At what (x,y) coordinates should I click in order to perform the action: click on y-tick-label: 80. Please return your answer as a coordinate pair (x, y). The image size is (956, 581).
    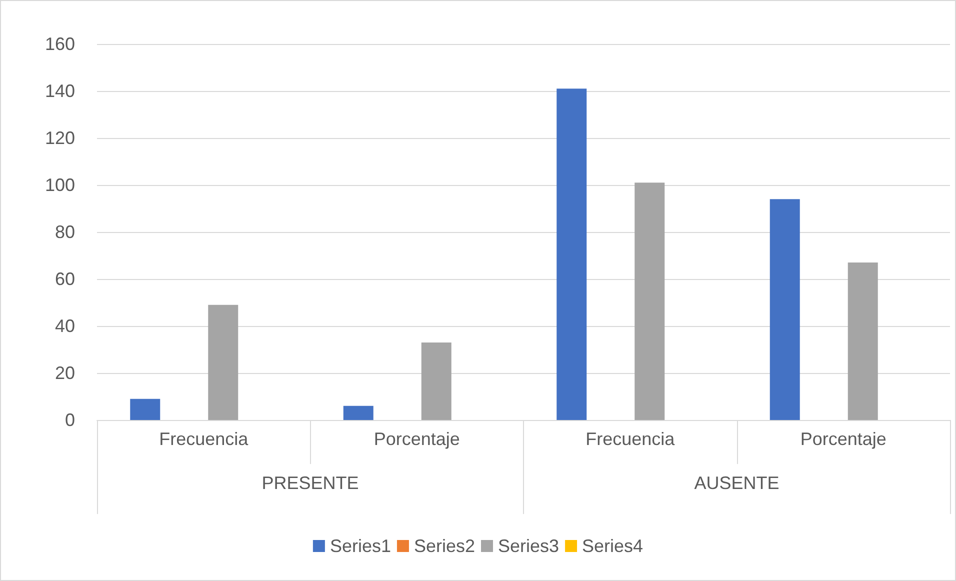
    Looking at the image, I should click on (64, 232).